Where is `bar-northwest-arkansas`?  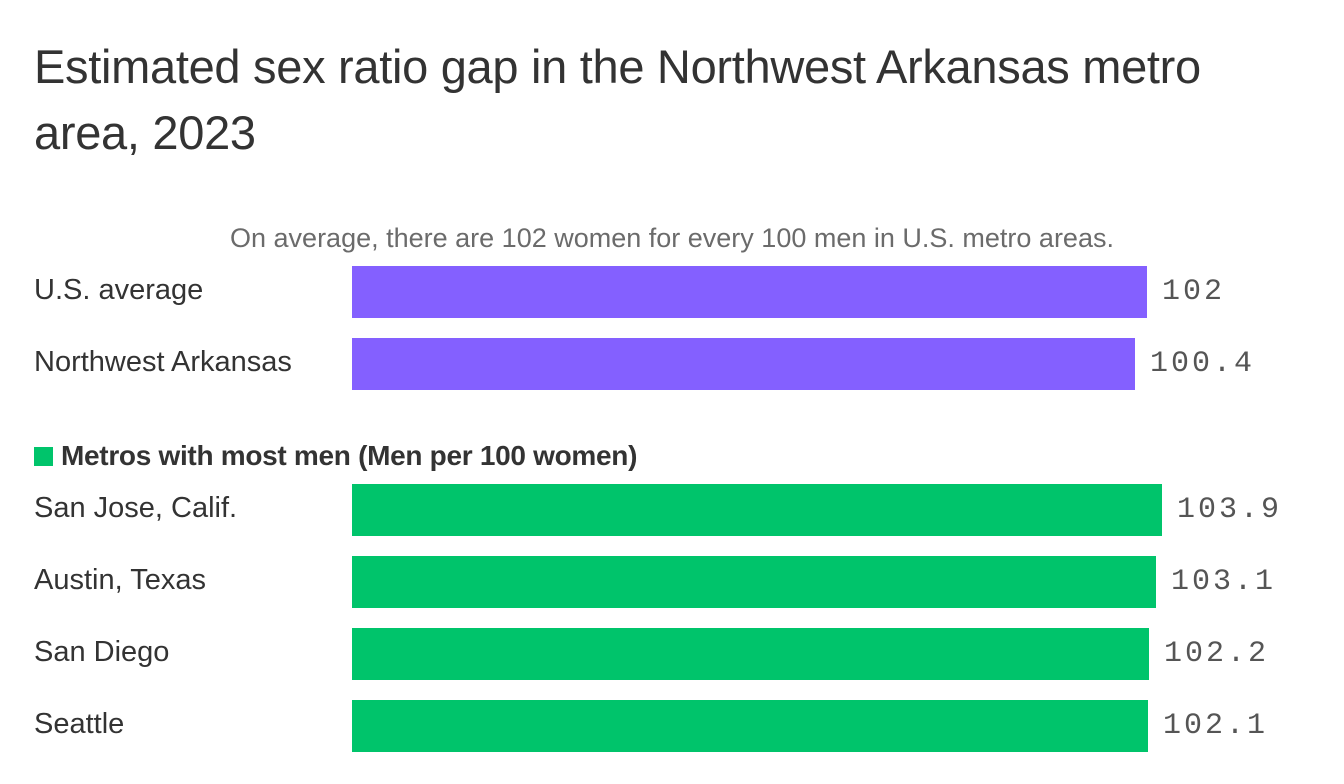 bar-northwest-arkansas is located at coordinates (743, 364).